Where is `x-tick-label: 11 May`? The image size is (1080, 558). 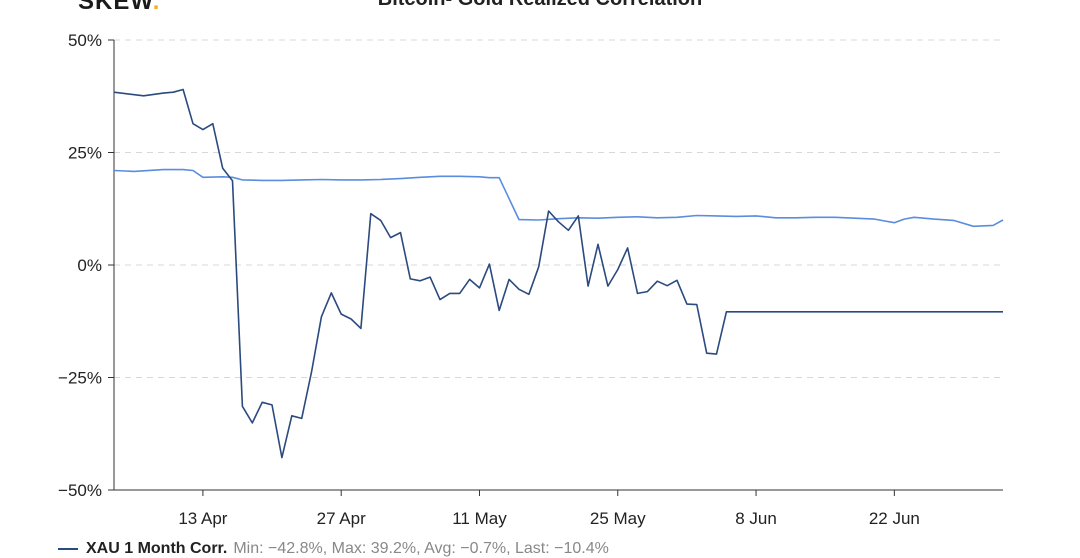
x-tick-label: 11 May is located at coordinates (479, 518).